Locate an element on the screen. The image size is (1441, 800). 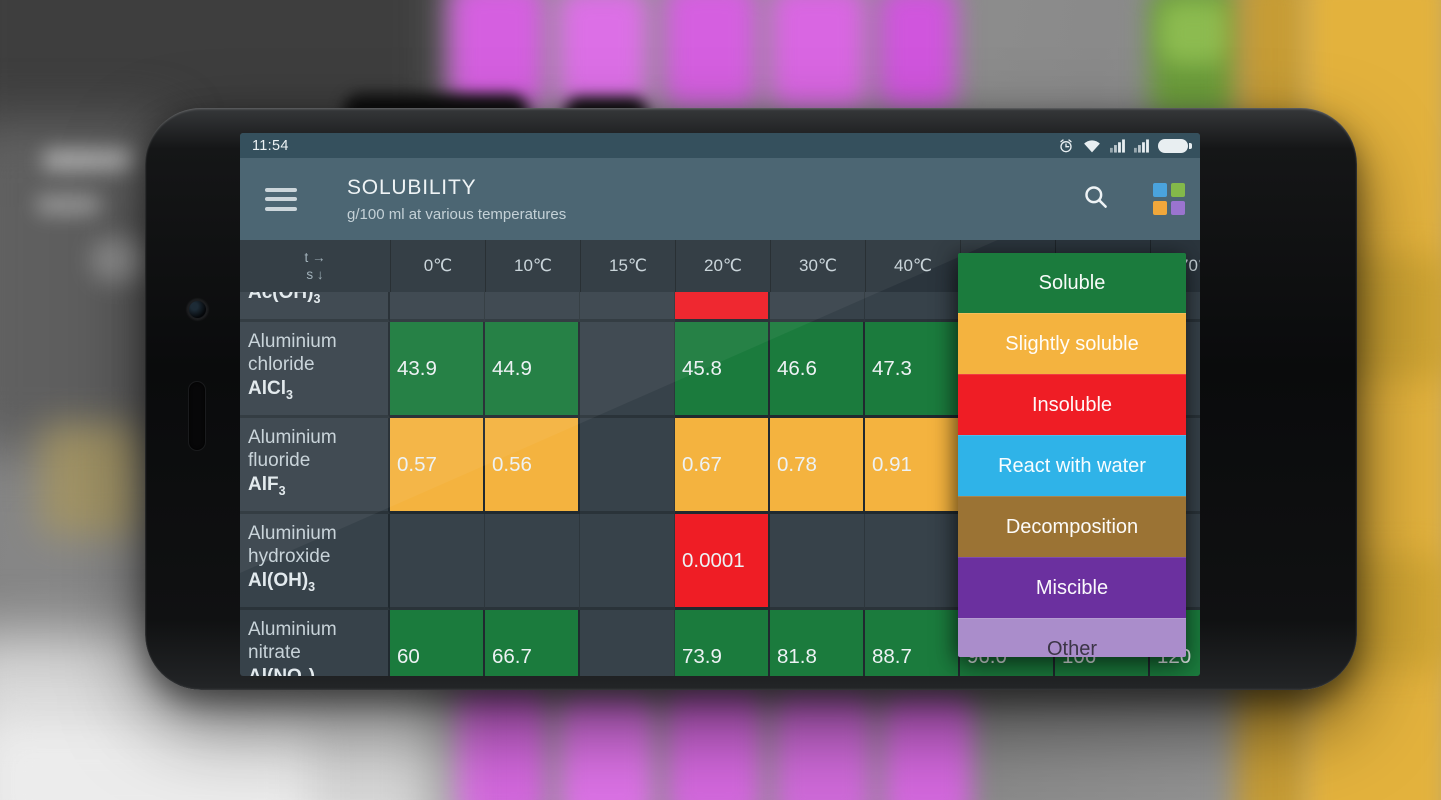
row-label: Aluminium fluoride AlF3 is located at coordinates (315, 466).